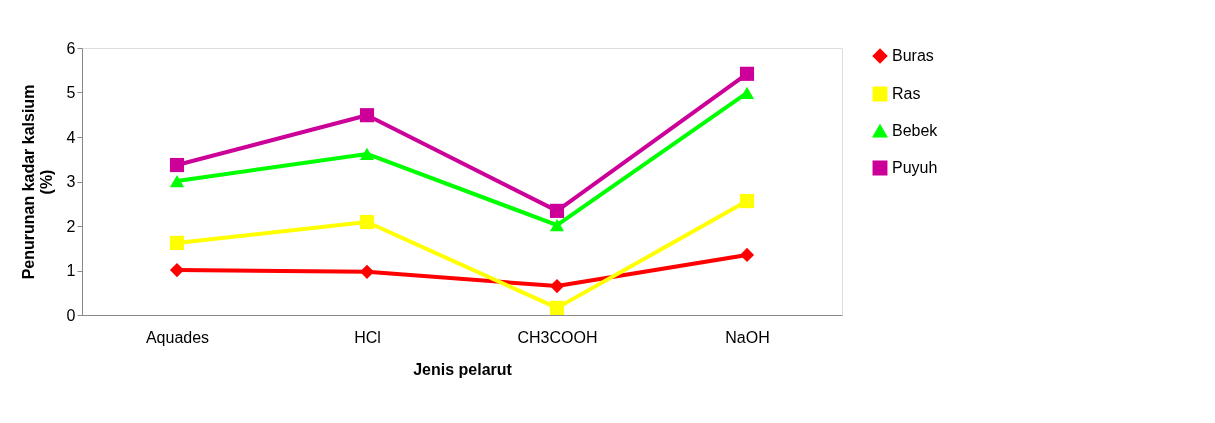 The width and height of the screenshot is (1215, 423). What do you see at coordinates (906, 93) in the screenshot?
I see `legend-label: Ras` at bounding box center [906, 93].